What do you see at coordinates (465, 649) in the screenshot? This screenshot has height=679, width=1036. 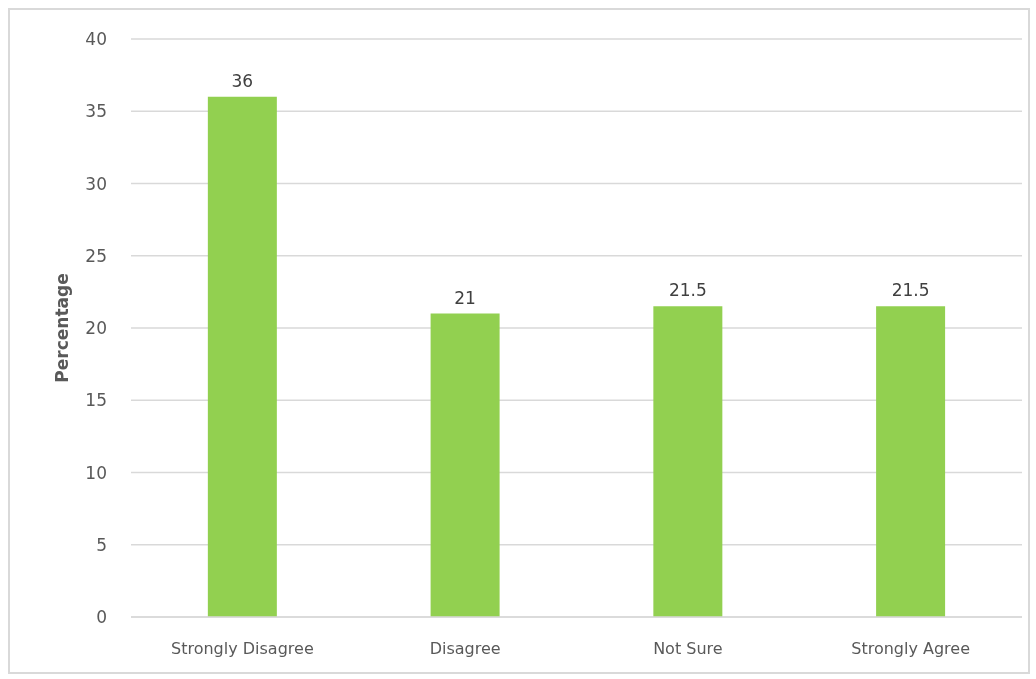 I see `x-tick-label: Disagree` at bounding box center [465, 649].